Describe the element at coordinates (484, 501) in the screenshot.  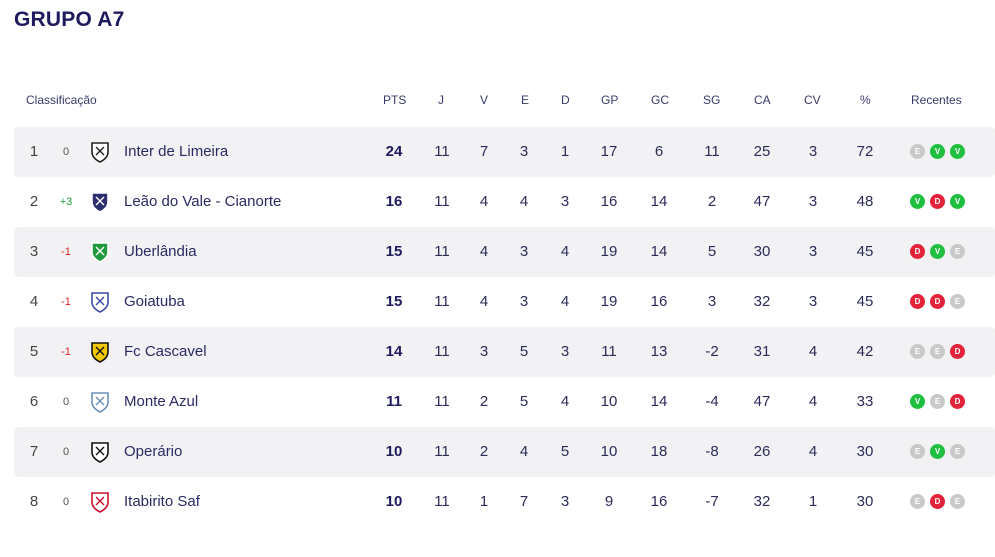
I see `stat-v: 1` at that location.